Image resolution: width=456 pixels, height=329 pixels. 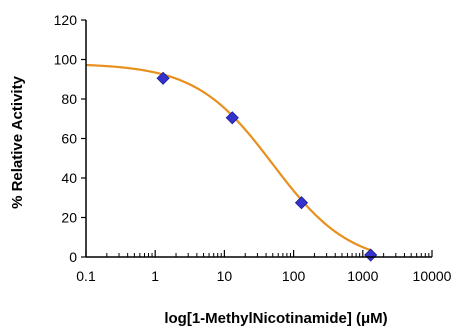 I want to click on x-tick-label: 1000, so click(x=362, y=276).